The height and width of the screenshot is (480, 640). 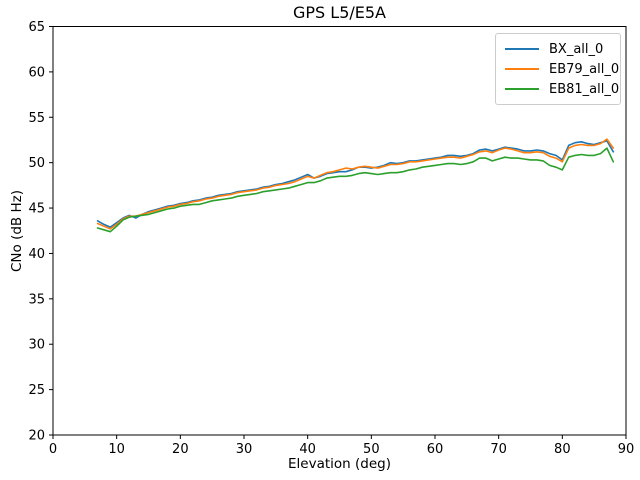 I want to click on legend: BX_all_0 EB79_all_0 EB81_all_0, so click(x=558, y=69).